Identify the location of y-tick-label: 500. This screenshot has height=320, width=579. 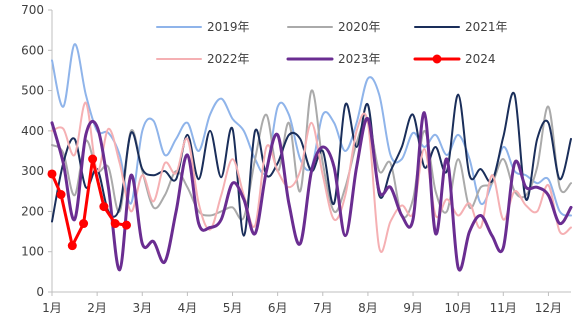
(32, 91).